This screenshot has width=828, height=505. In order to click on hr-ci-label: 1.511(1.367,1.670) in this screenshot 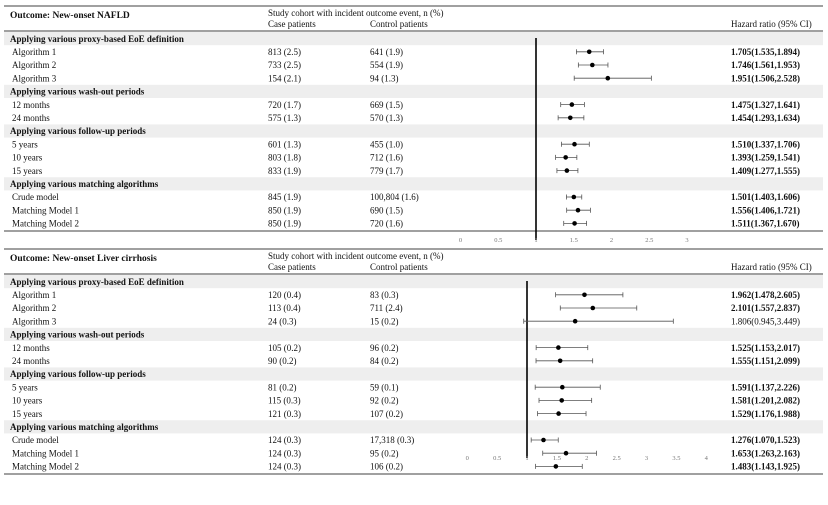, I will do `click(765, 224)`.